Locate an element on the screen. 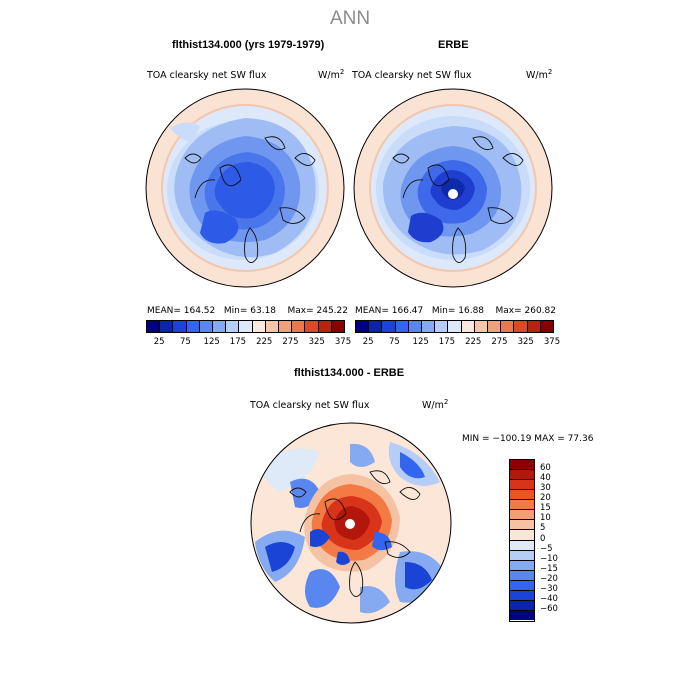 Image resolution: width=700 pixels, height=700 pixels. left-colorbar-tick-label: 25 is located at coordinates (159, 342).